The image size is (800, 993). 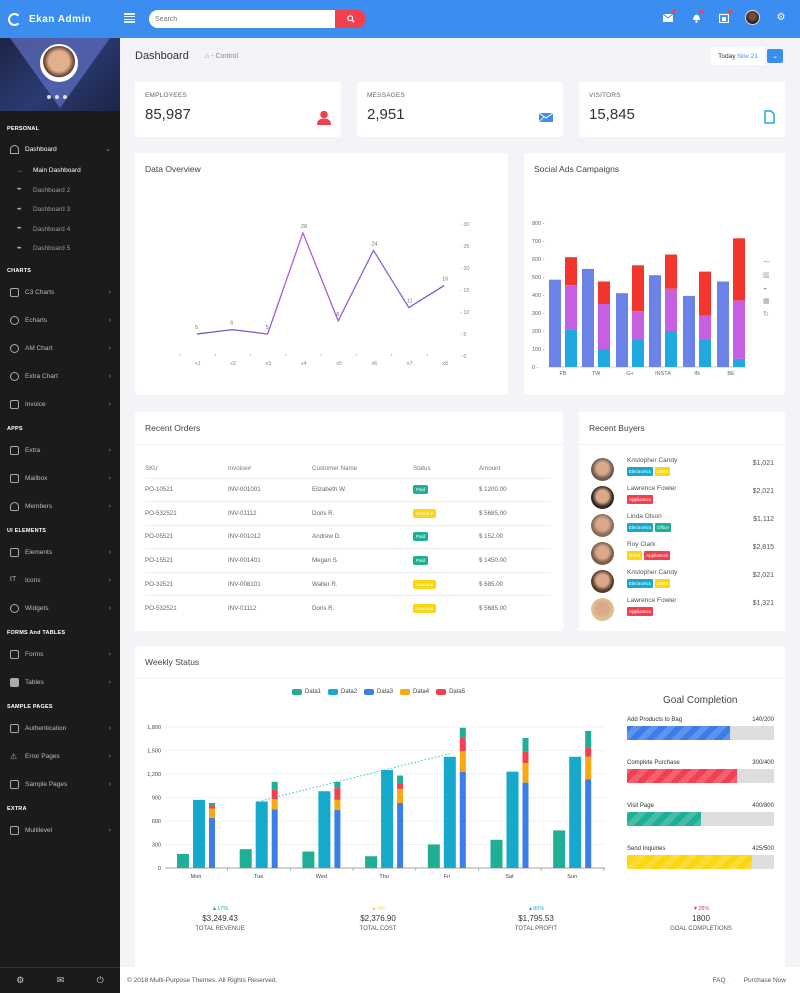 I want to click on sidebar-item-members: Members ›, so click(x=60, y=507).